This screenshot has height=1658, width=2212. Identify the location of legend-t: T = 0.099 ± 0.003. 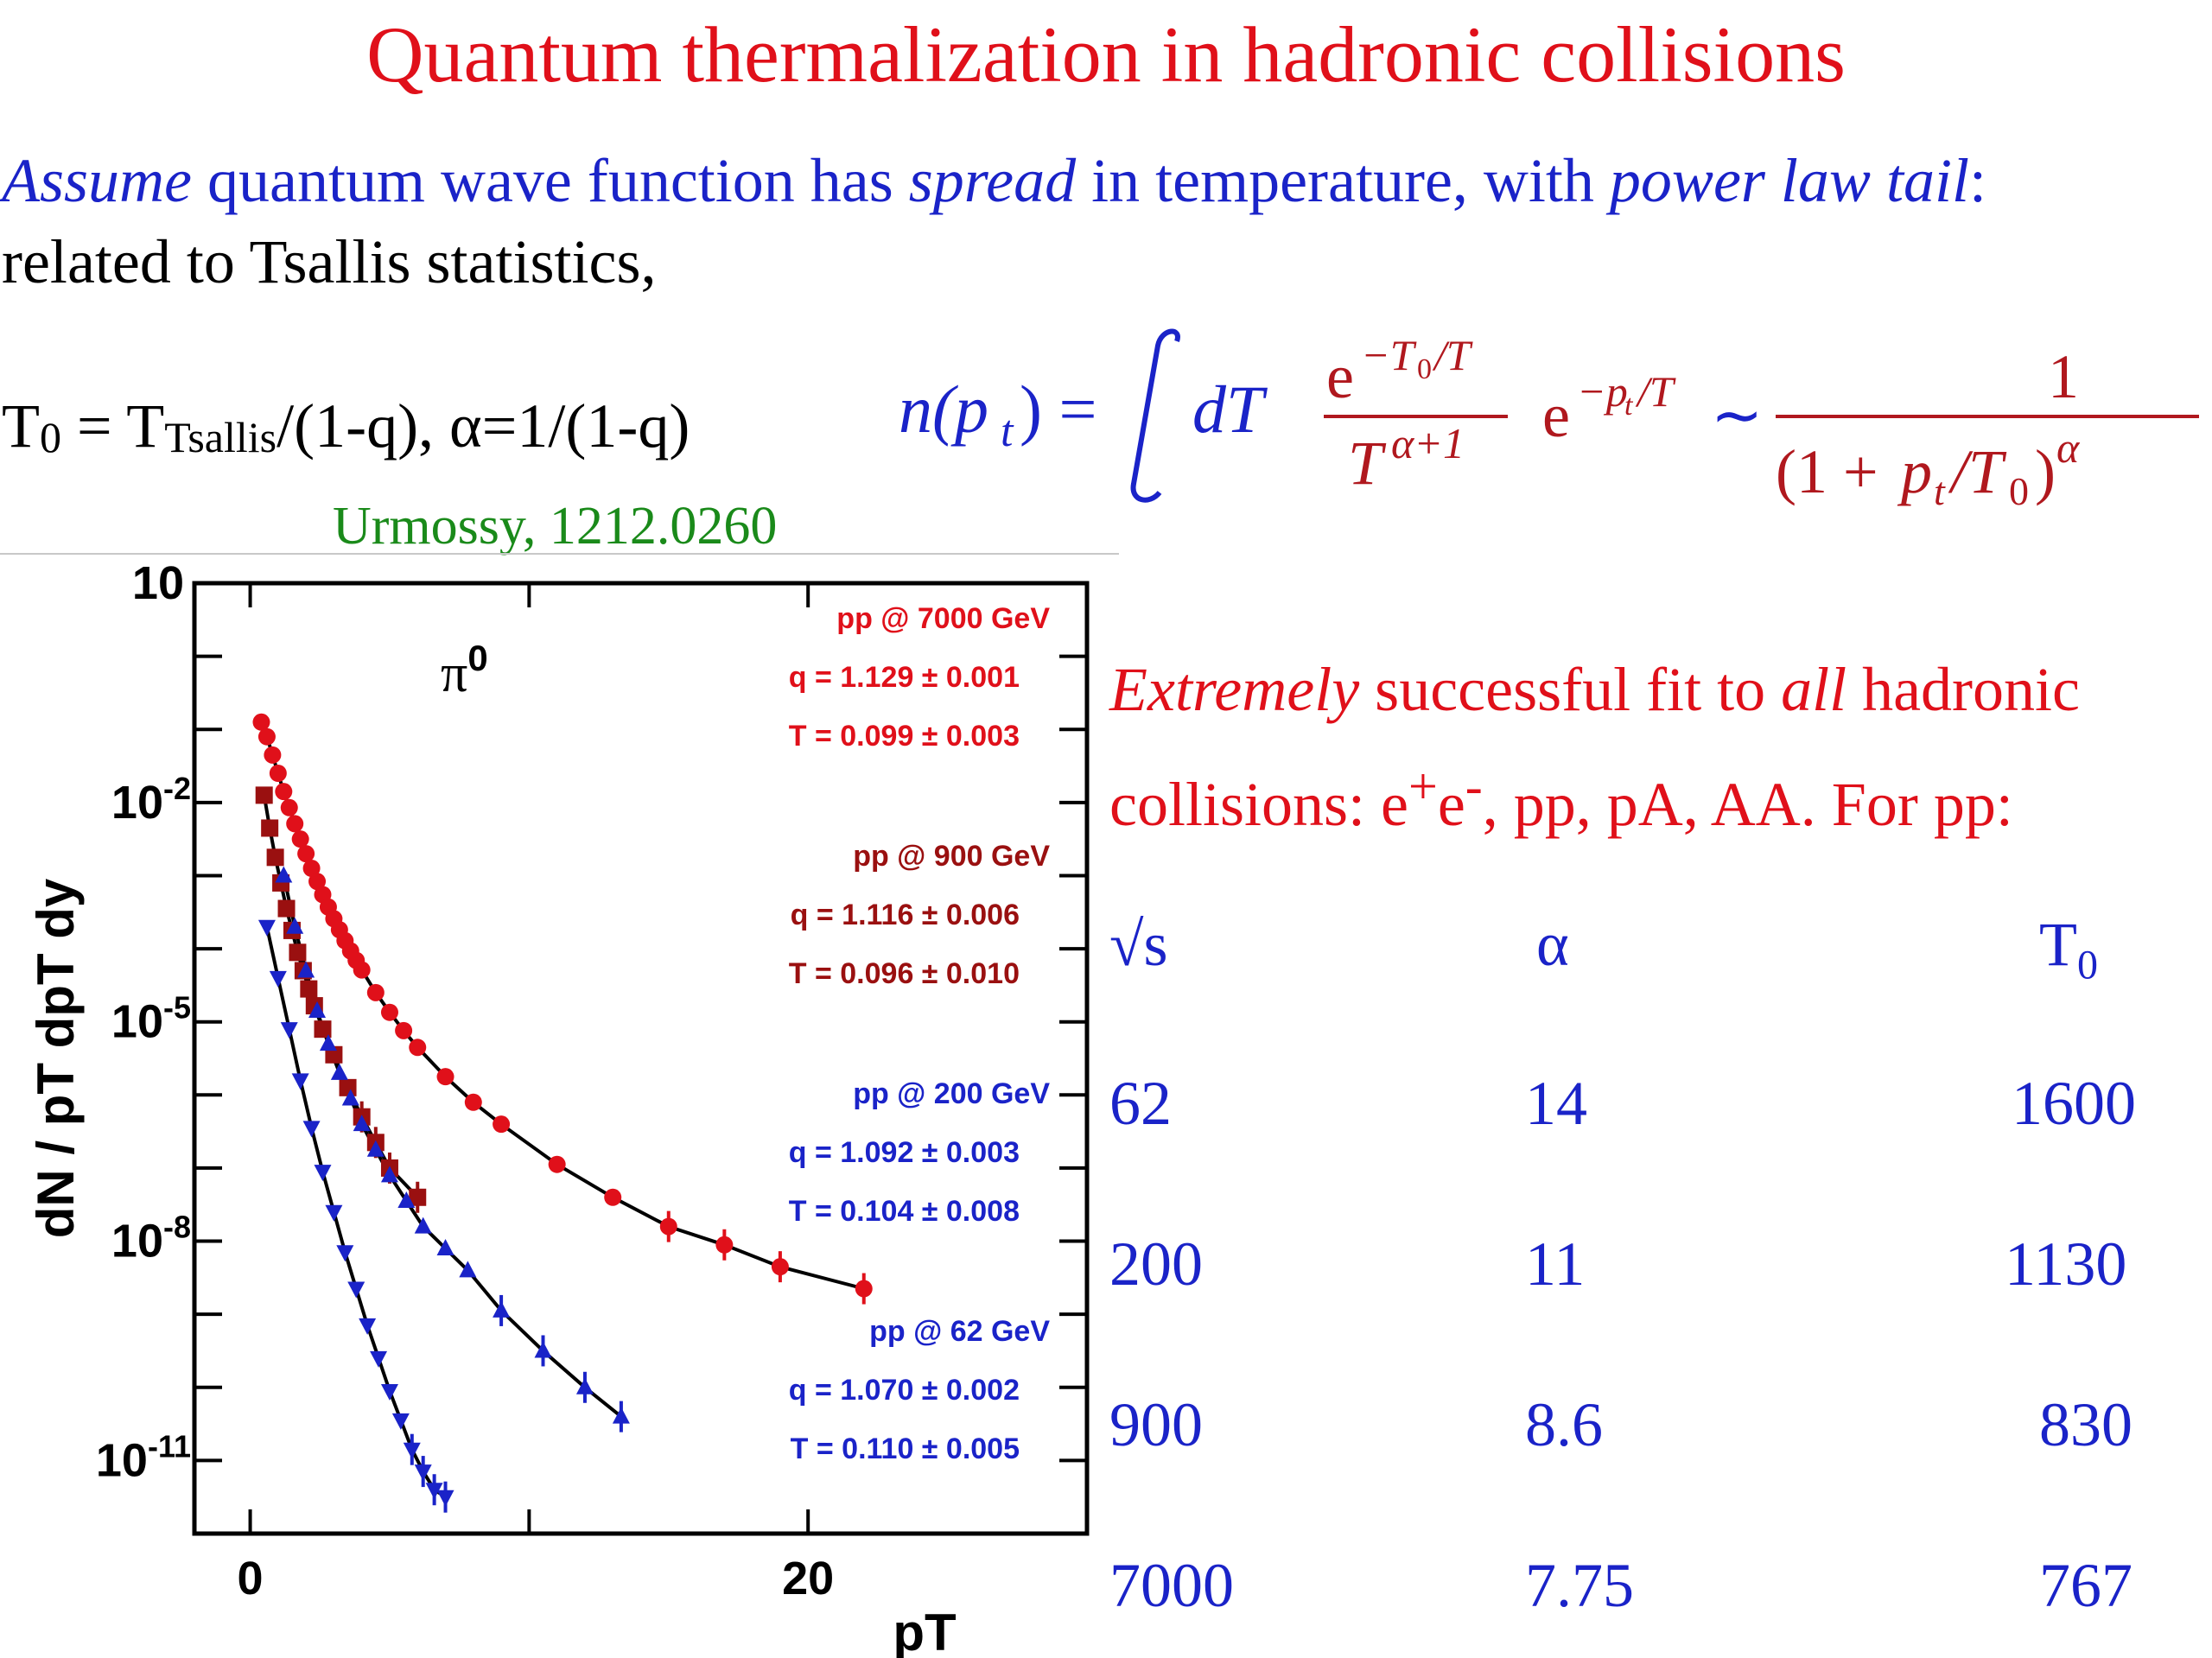
(905, 736).